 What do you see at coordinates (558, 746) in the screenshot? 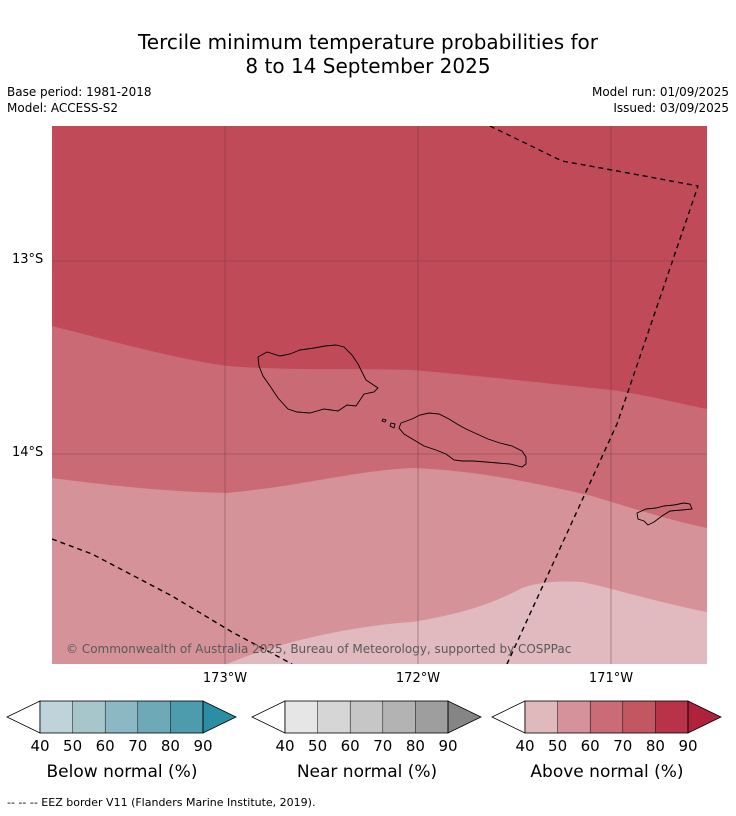
I see `cbar-above-tick-50: 50` at bounding box center [558, 746].